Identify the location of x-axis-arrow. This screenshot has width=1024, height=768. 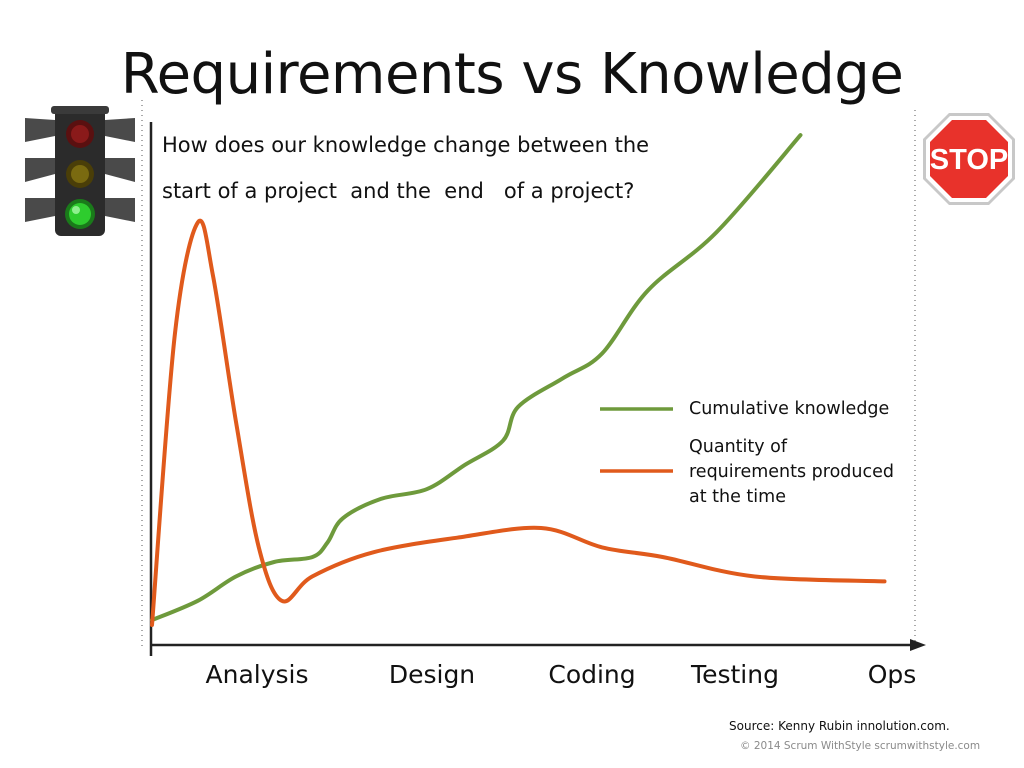
(918, 645).